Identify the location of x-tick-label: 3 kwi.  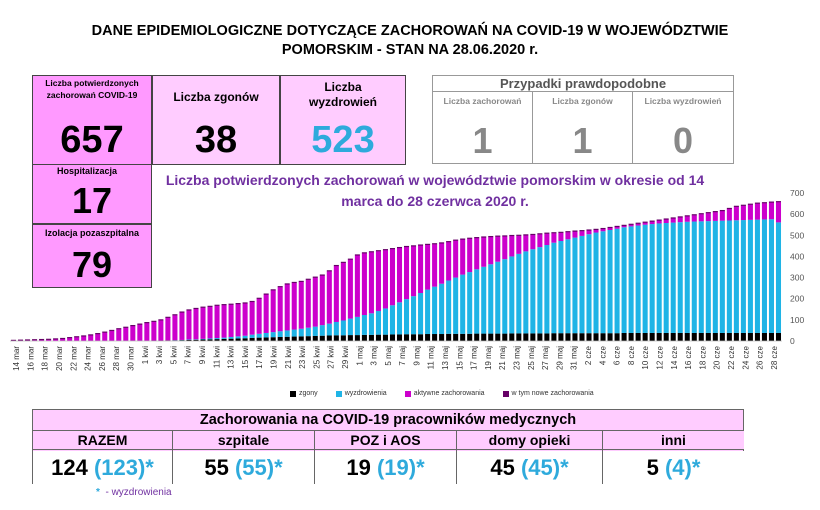
(159, 355).